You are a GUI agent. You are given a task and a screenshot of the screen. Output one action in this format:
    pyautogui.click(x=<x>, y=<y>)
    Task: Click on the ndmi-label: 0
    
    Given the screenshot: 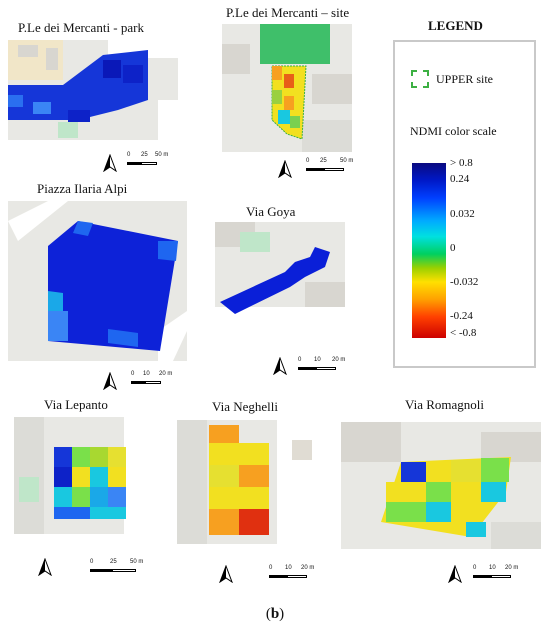 What is the action you would take?
    pyautogui.click(x=453, y=248)
    